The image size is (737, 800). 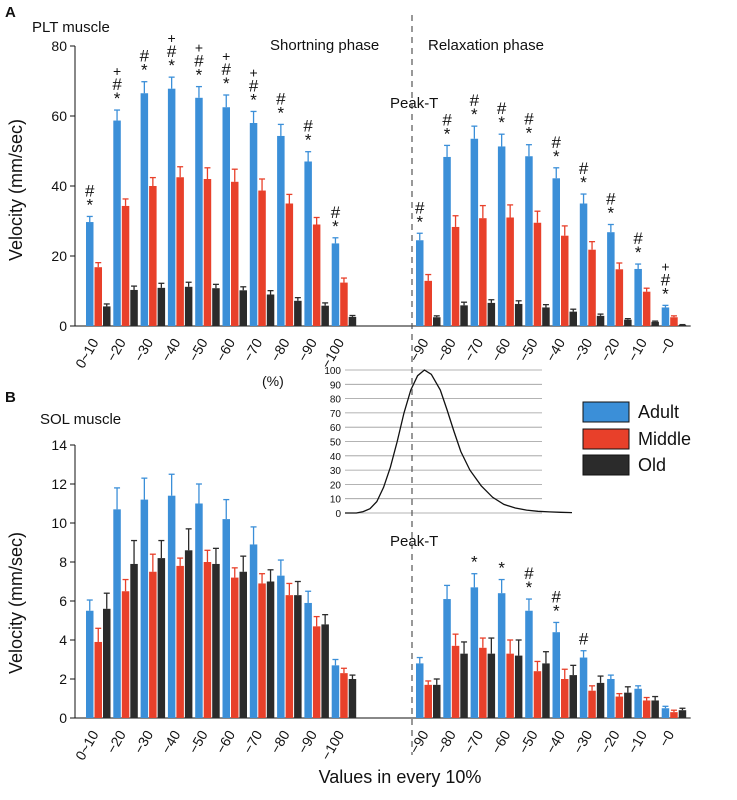 What do you see at coordinates (584, 639) in the screenshot?
I see `panel-b-significance-mark: #` at bounding box center [584, 639].